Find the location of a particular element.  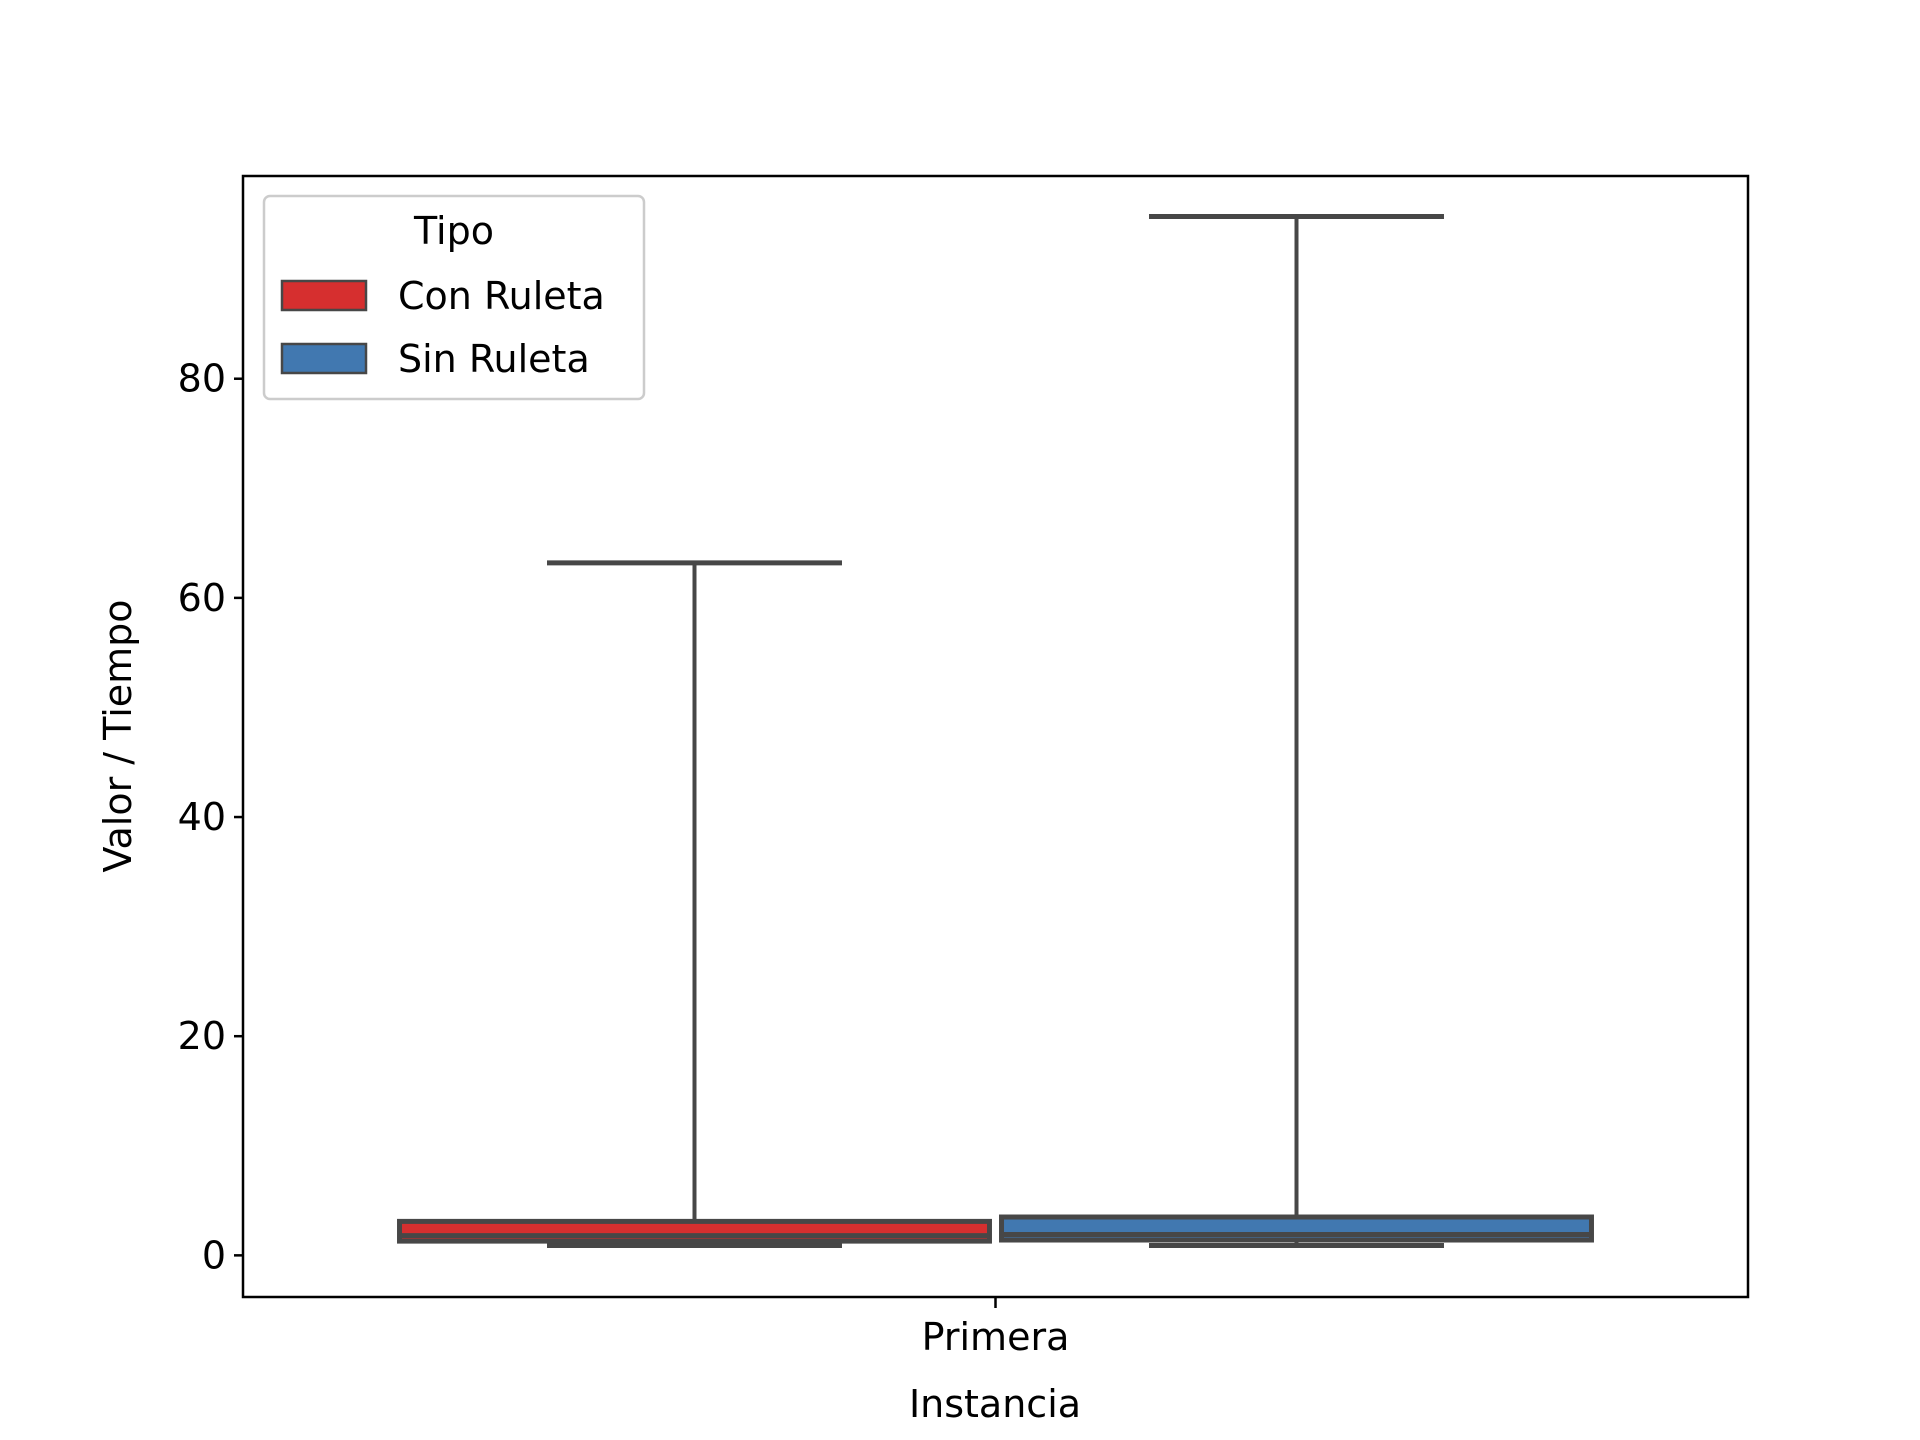

box-con-ruleta is located at coordinates (694, 904).